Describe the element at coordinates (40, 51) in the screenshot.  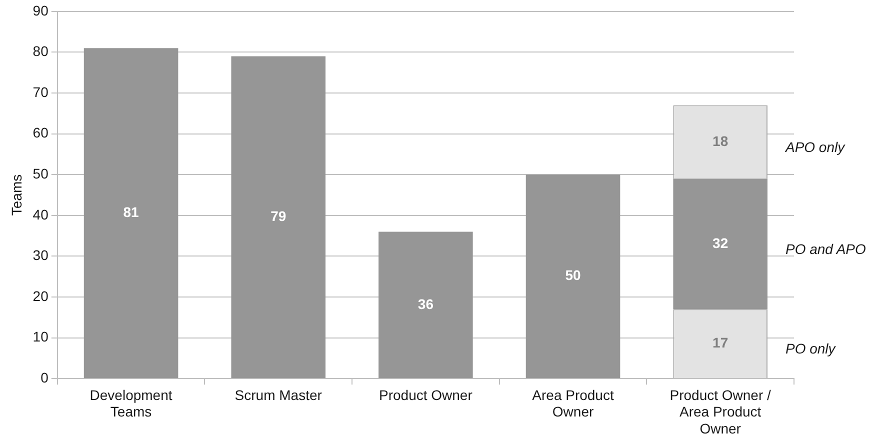
I see `y-tick-label: 80` at that location.